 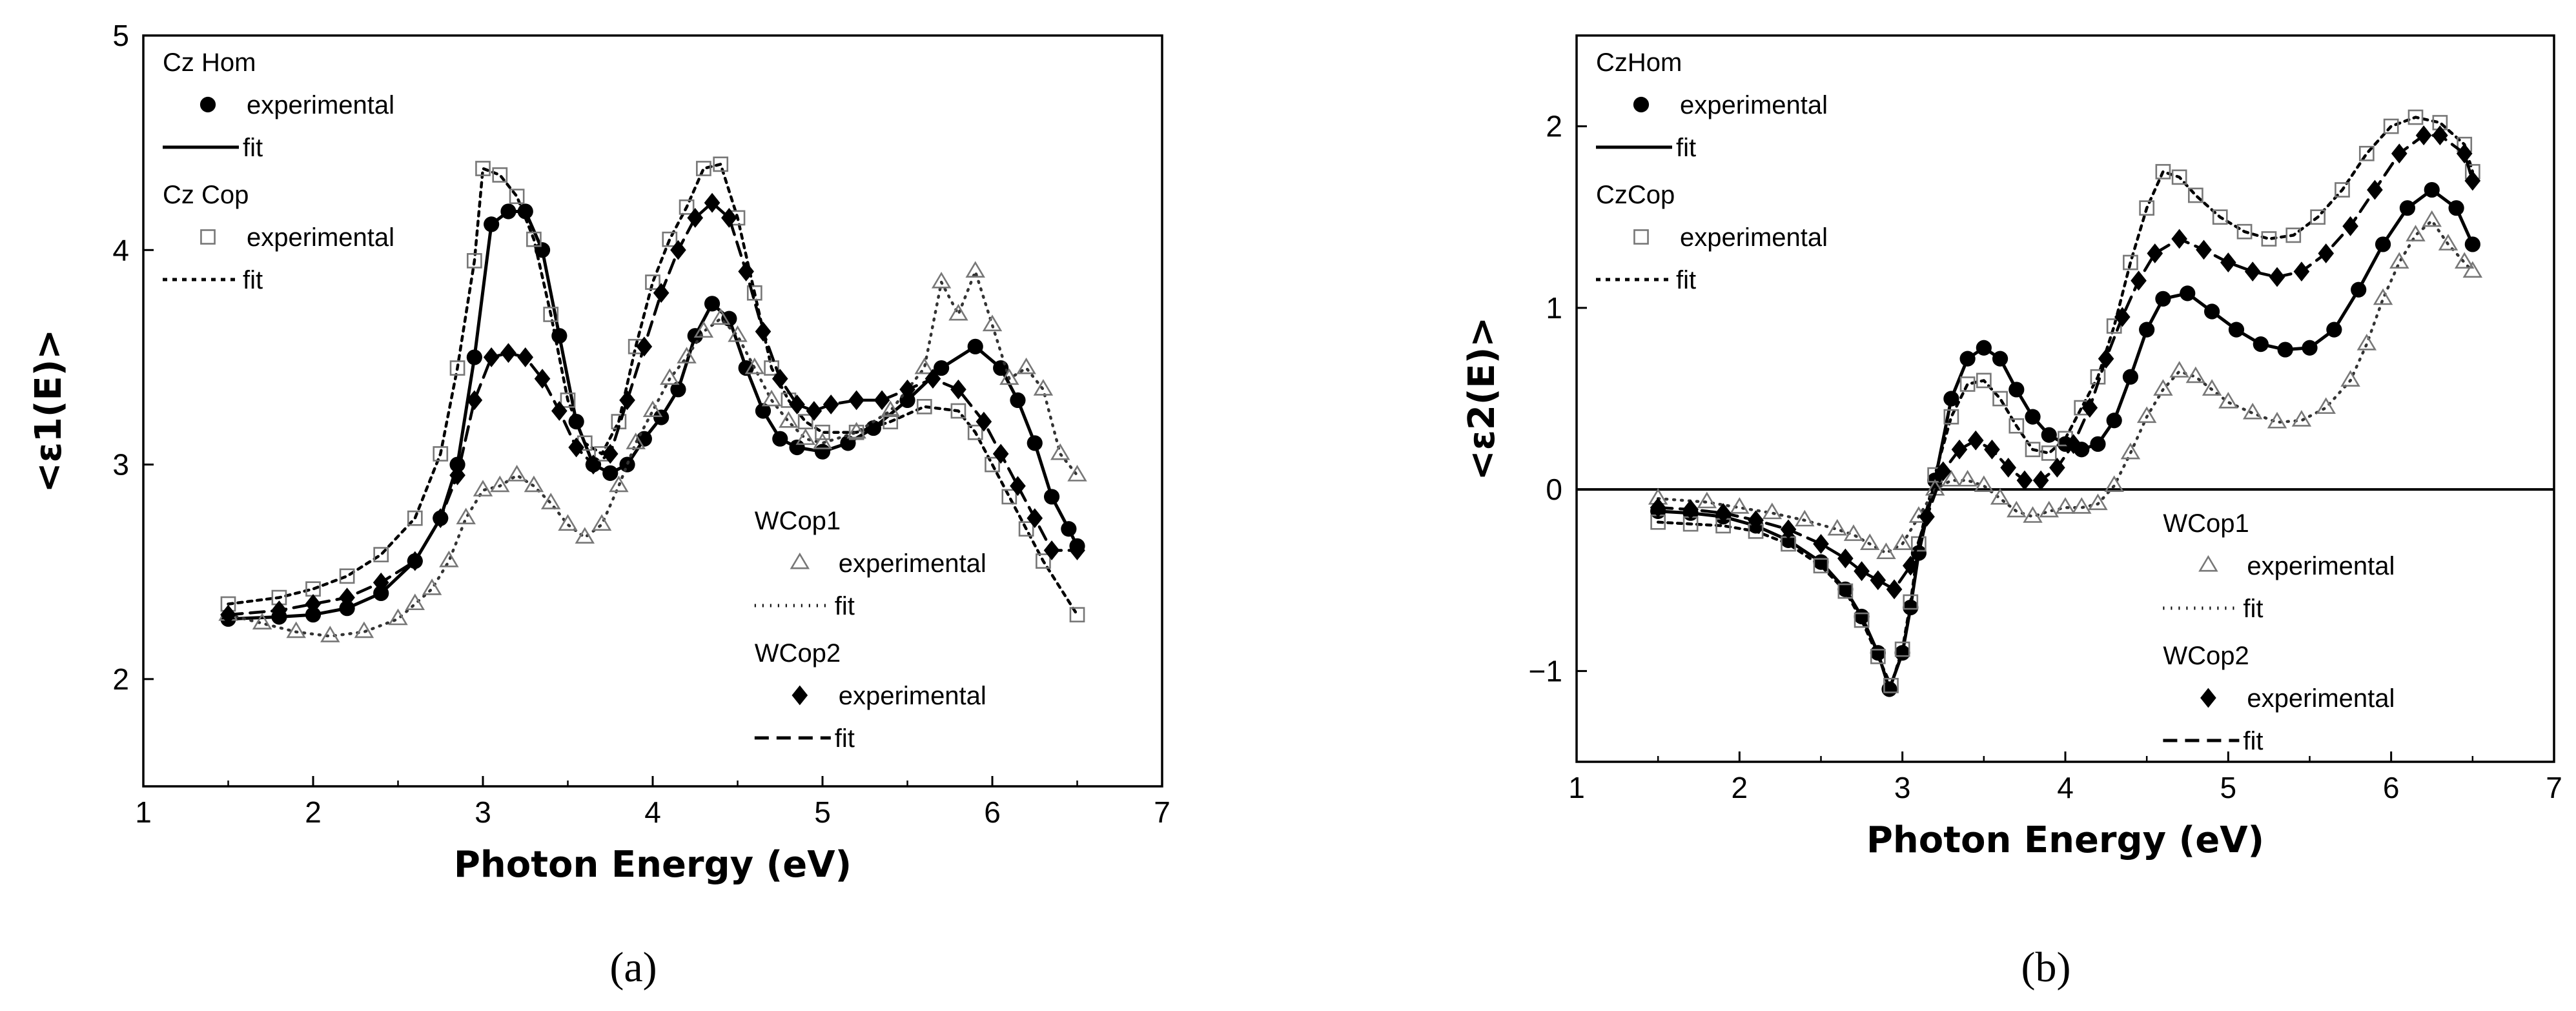 I want to click on legend-group-title: Cz Cop, so click(x=206, y=195).